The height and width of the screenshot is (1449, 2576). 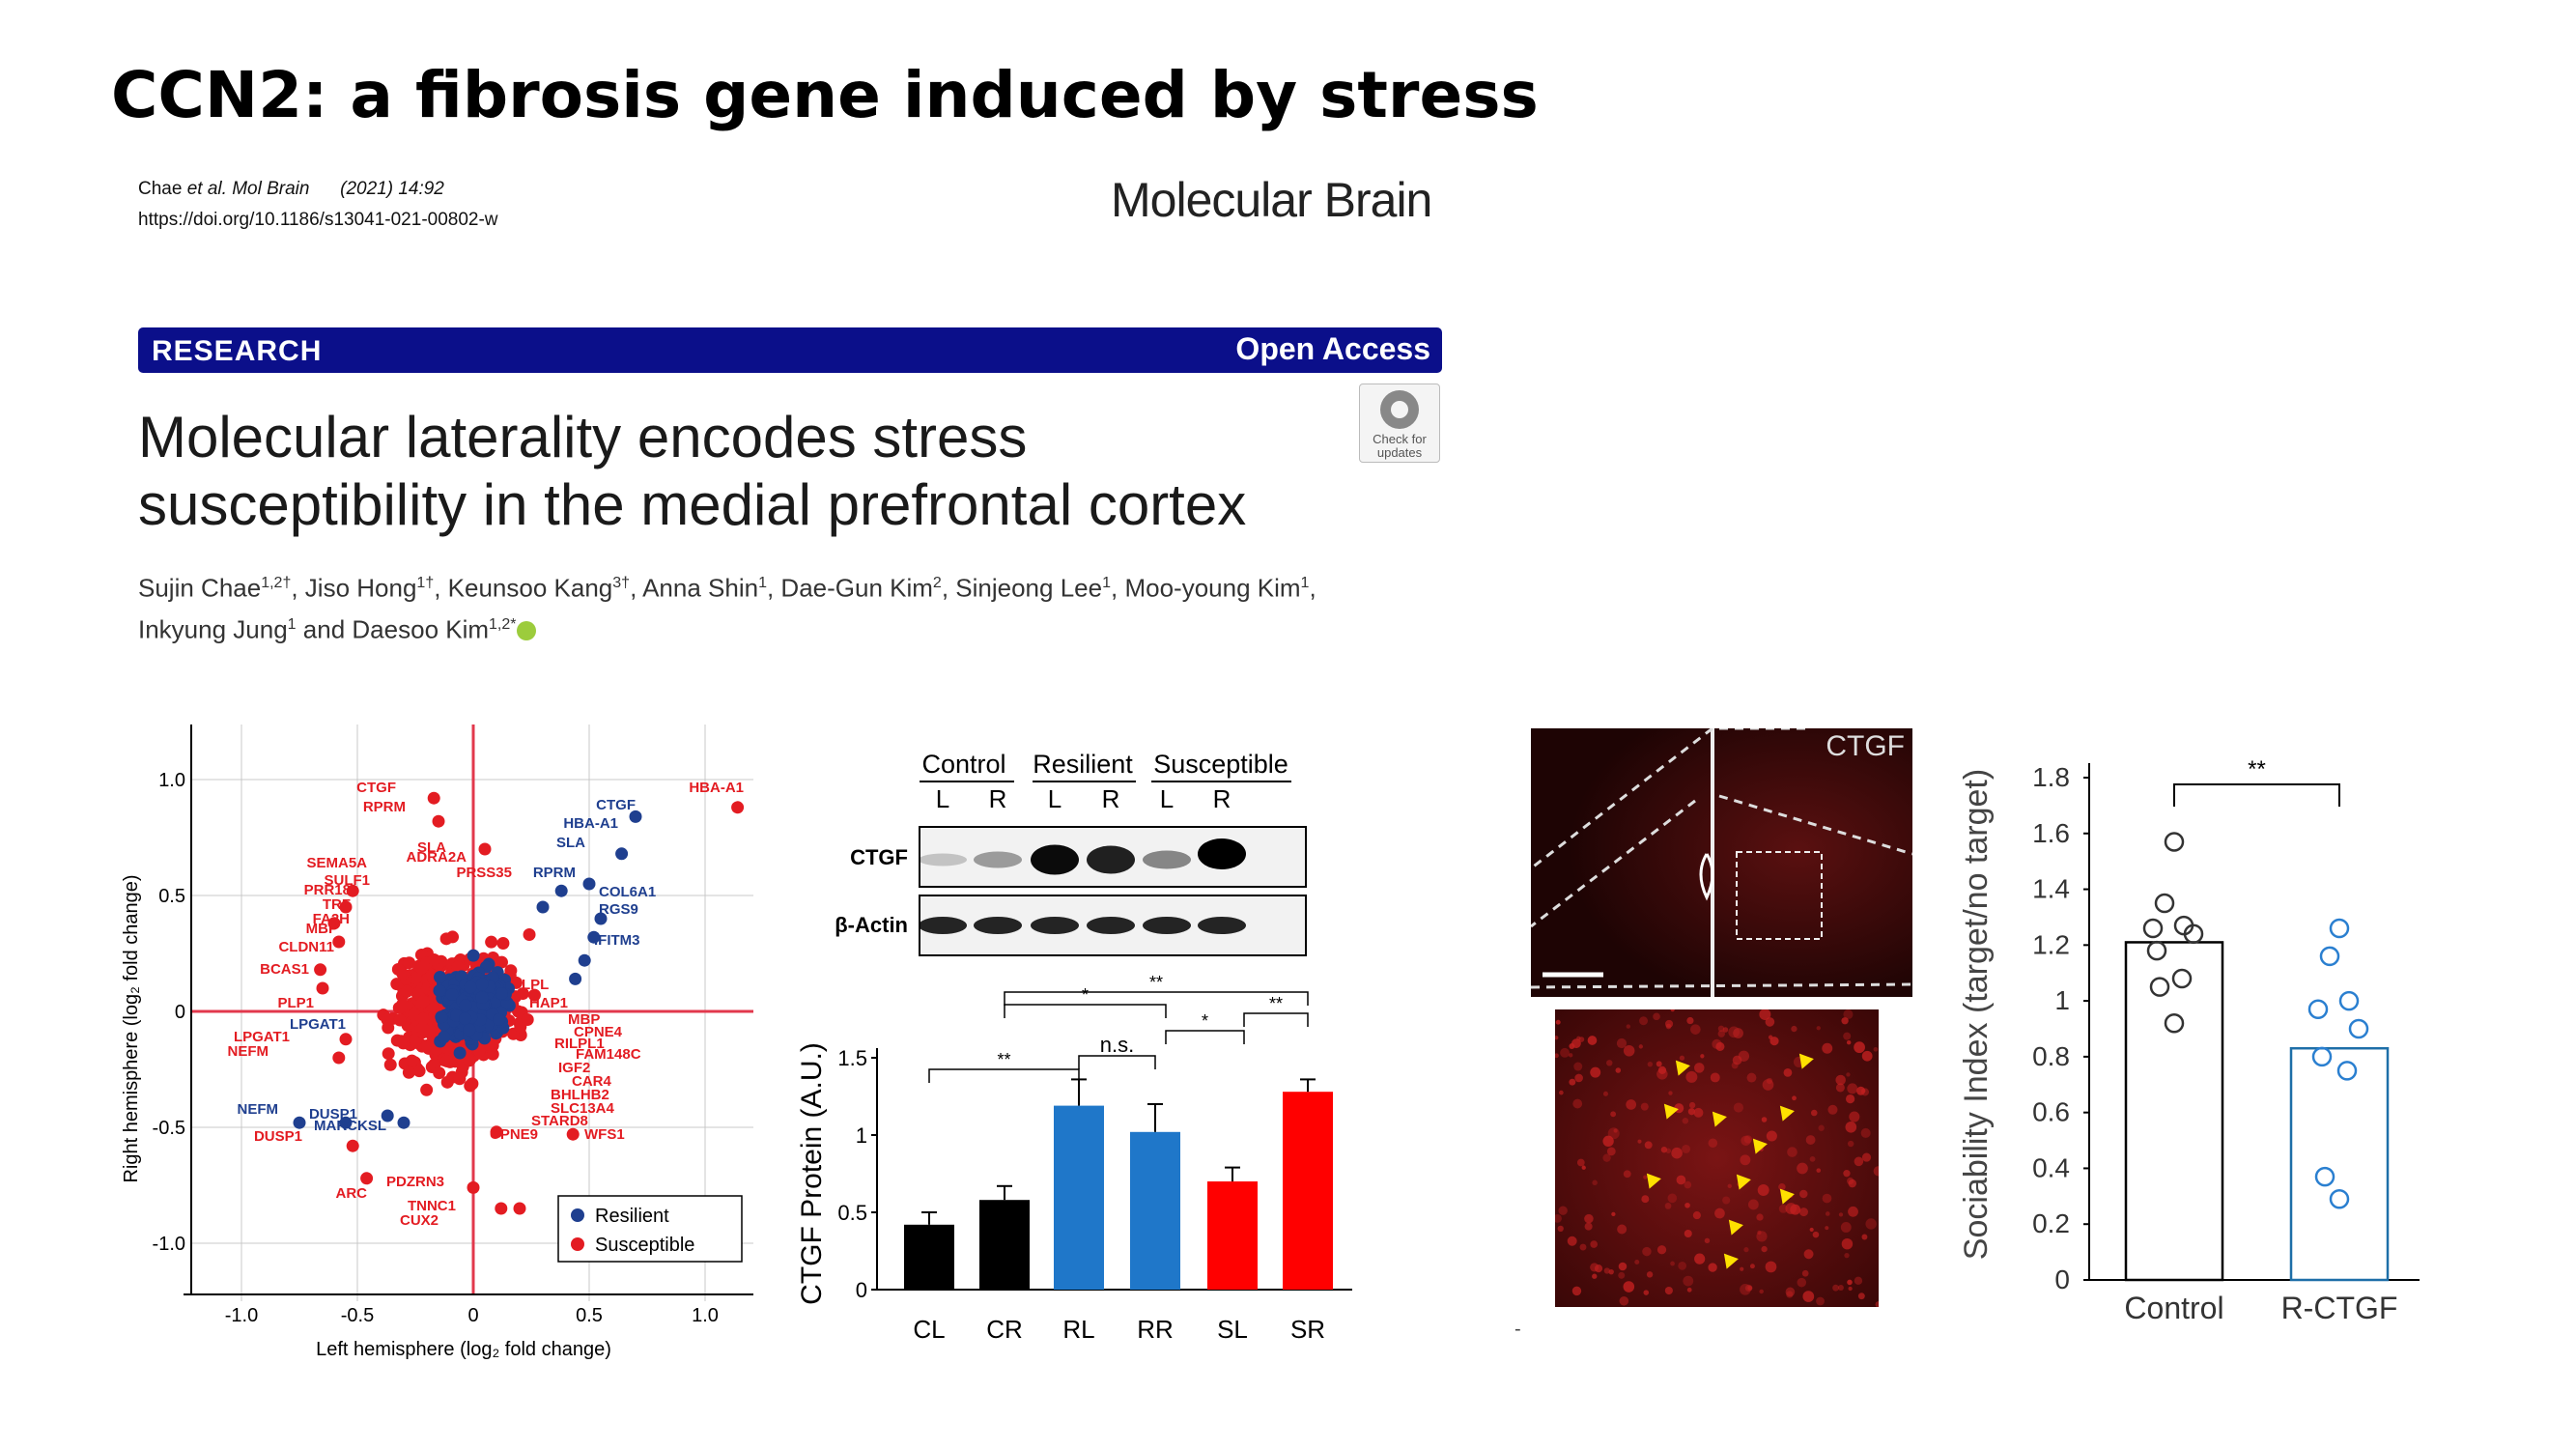 I want to click on cell-dots, so click(x=1717, y=1158).